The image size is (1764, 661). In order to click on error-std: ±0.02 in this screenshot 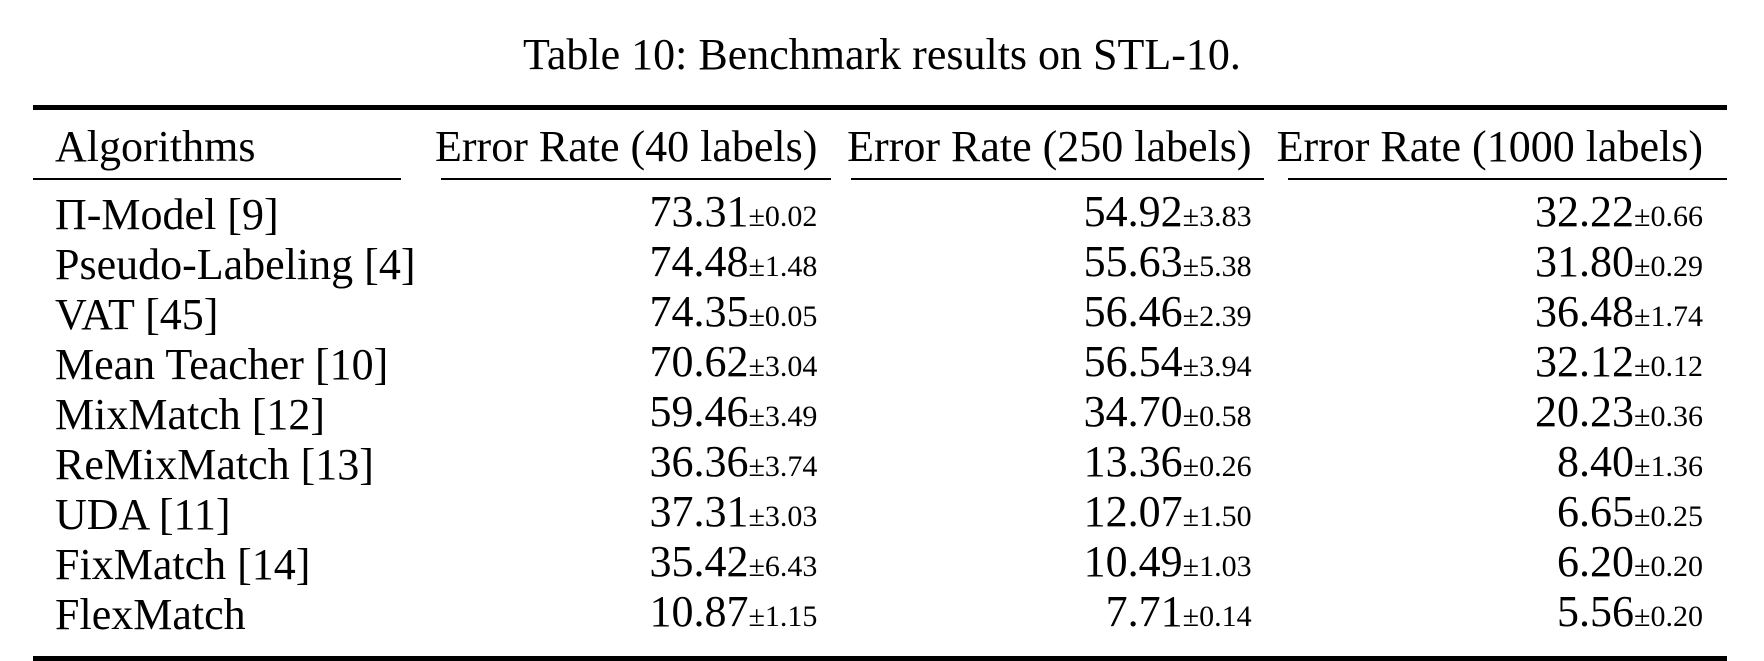, I will do `click(783, 216)`.